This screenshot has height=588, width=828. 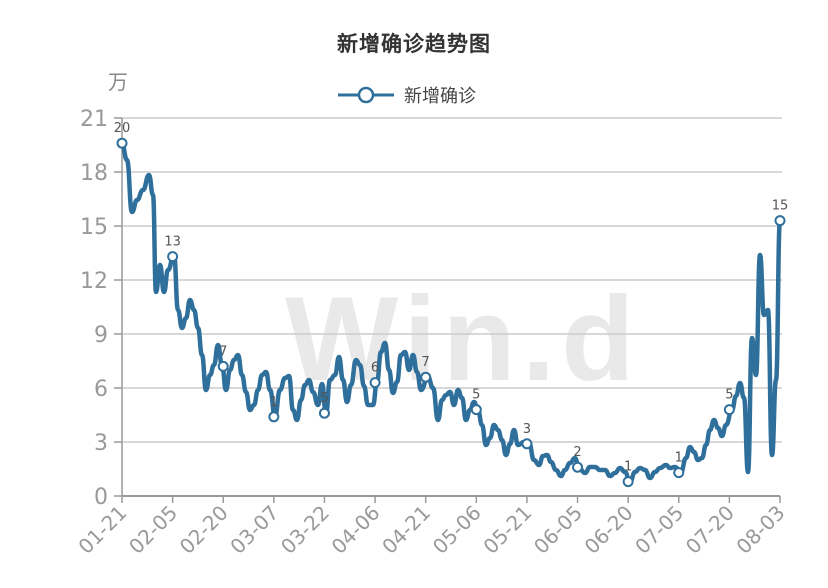 What do you see at coordinates (122, 128) in the screenshot?
I see `data-label: 20` at bounding box center [122, 128].